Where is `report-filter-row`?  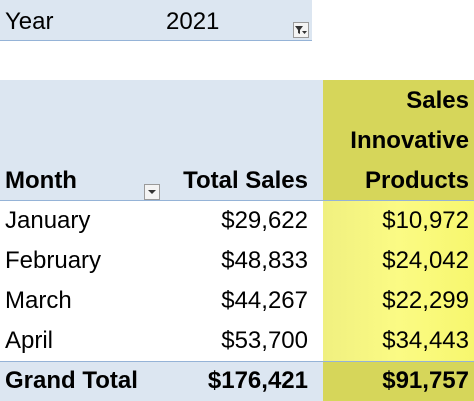 report-filter-row is located at coordinates (156, 20).